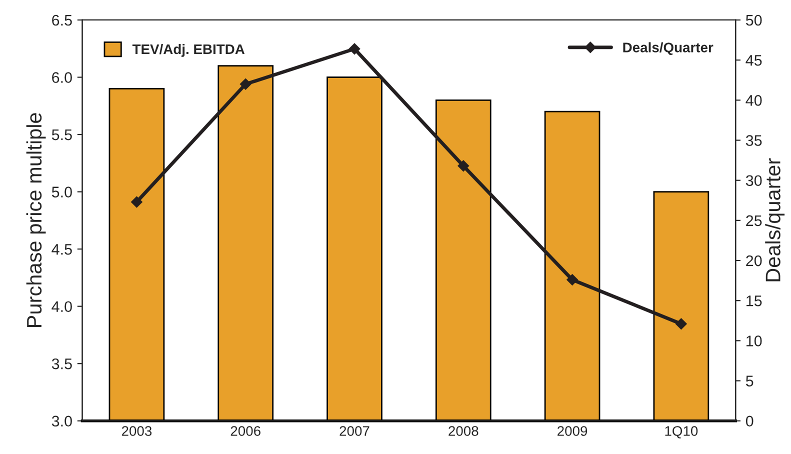 This screenshot has height=454, width=791. What do you see at coordinates (750, 421) in the screenshot?
I see `y2-tick-label: 0` at bounding box center [750, 421].